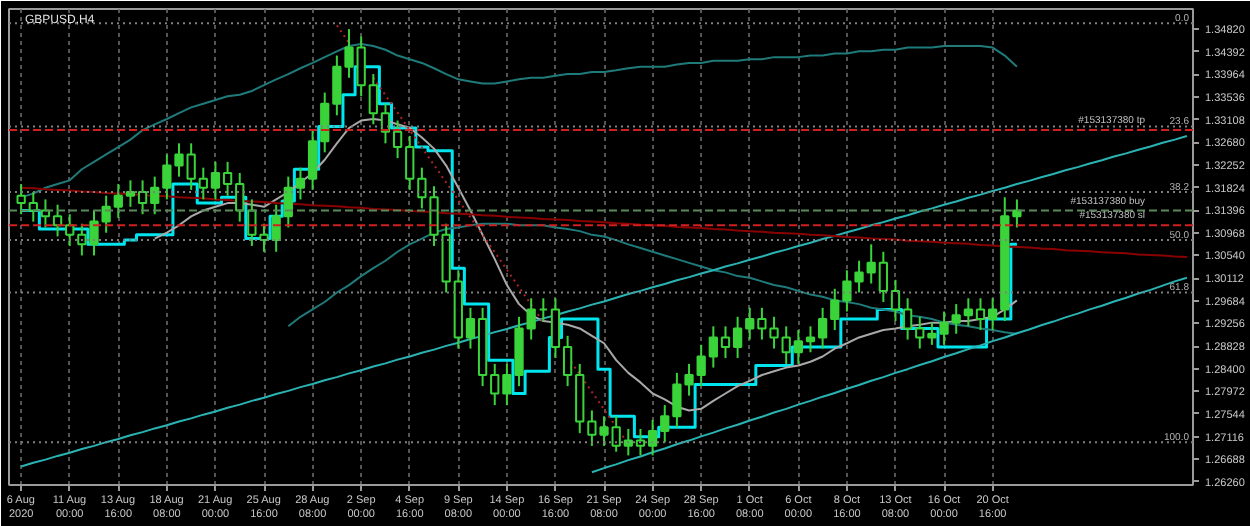  Describe the element at coordinates (604, 222) in the screenshot. I see `line-series` at that location.